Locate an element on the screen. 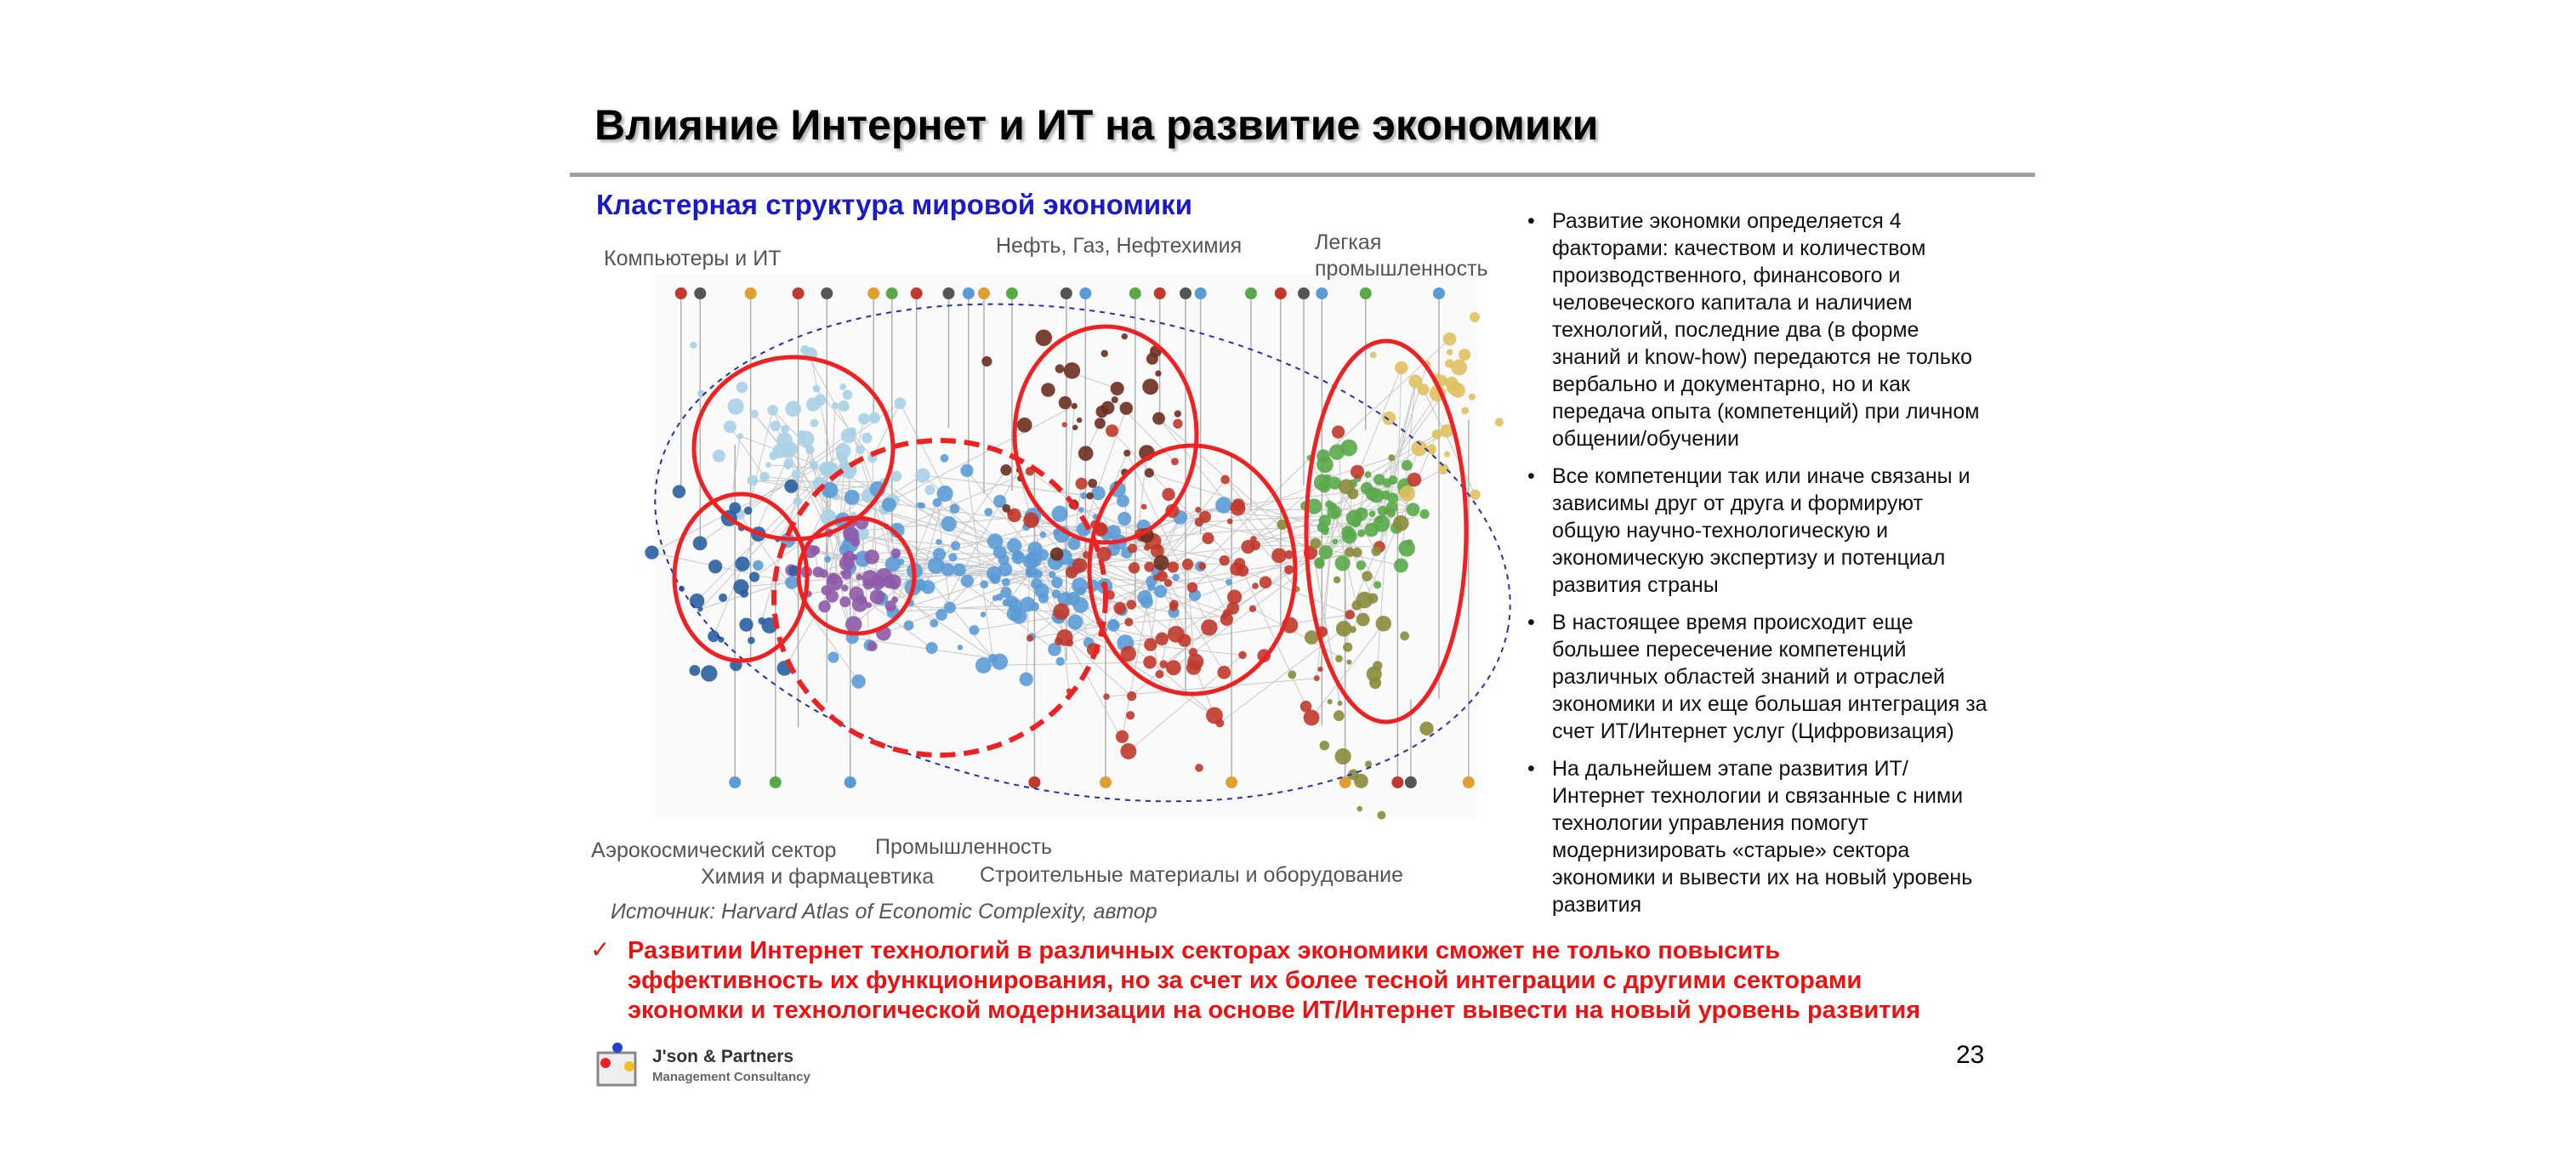 This screenshot has width=2576, height=1165. bullet-line: вербально и документарно, но и как is located at coordinates (1731, 384).